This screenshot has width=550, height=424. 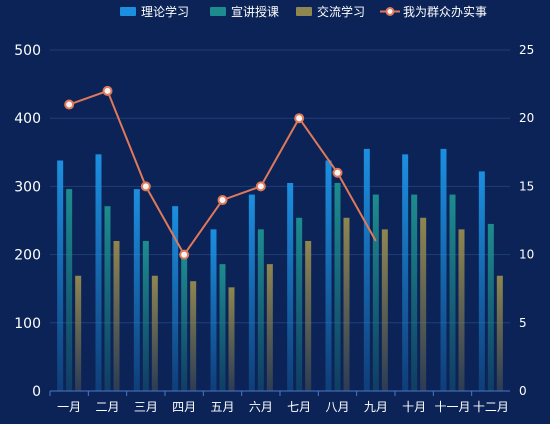 What do you see at coordinates (27, 119) in the screenshot?
I see `y-left-tick-label: 400` at bounding box center [27, 119].